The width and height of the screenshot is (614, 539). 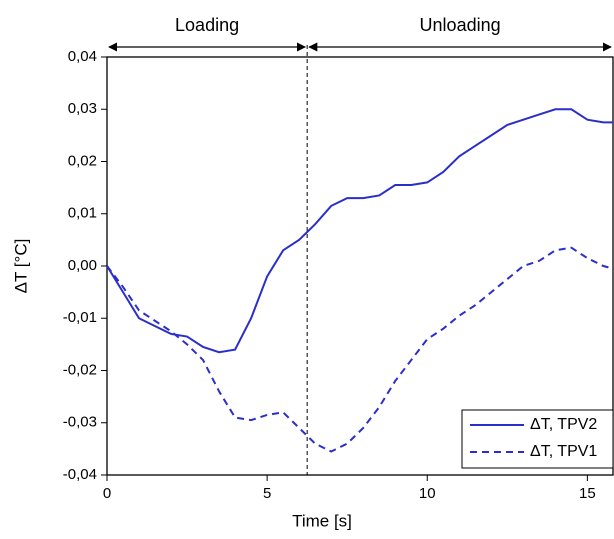 What do you see at coordinates (82, 265) in the screenshot?
I see `y-tick-label: 0,00` at bounding box center [82, 265].